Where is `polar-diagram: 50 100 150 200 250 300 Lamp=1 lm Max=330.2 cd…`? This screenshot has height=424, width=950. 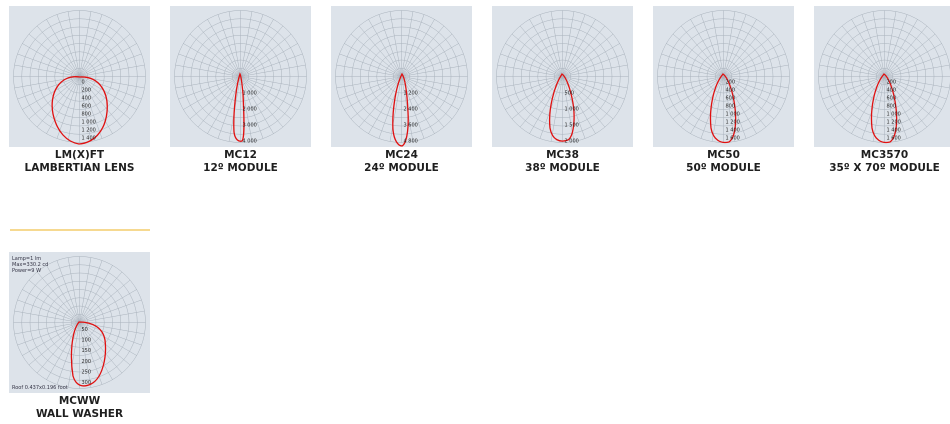
polar-diagram: 50 100 150 200 250 300 Lamp=1 lm Max=330.2 cd… is located at coordinates (79, 322).